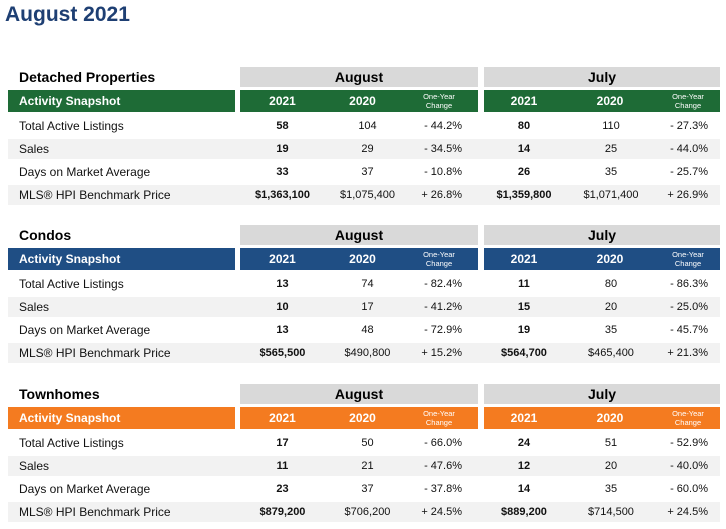  Describe the element at coordinates (689, 489) in the screenshot. I see `cell-jul-change: - 60.0%` at that location.